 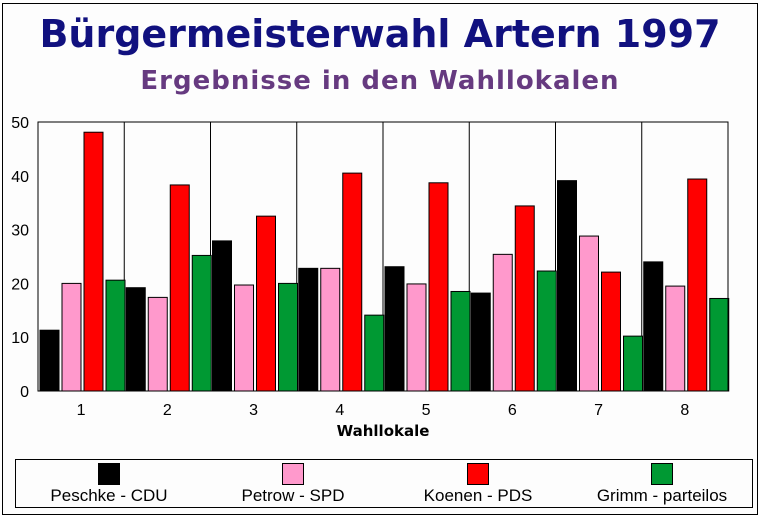 I want to click on x-tick-label: 8, so click(x=684, y=410).